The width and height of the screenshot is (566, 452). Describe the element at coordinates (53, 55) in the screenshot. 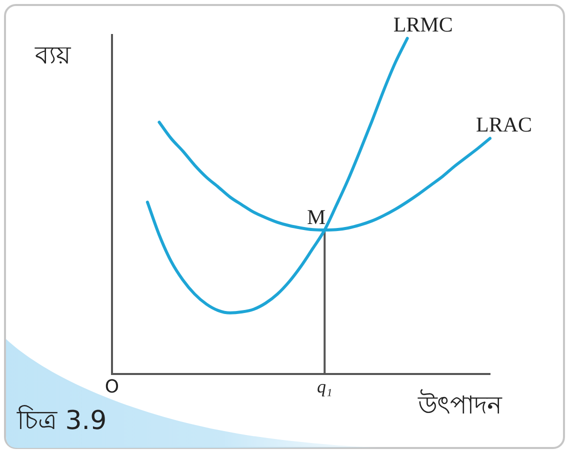

I see `y-axis-title: ব্যয়` at that location.